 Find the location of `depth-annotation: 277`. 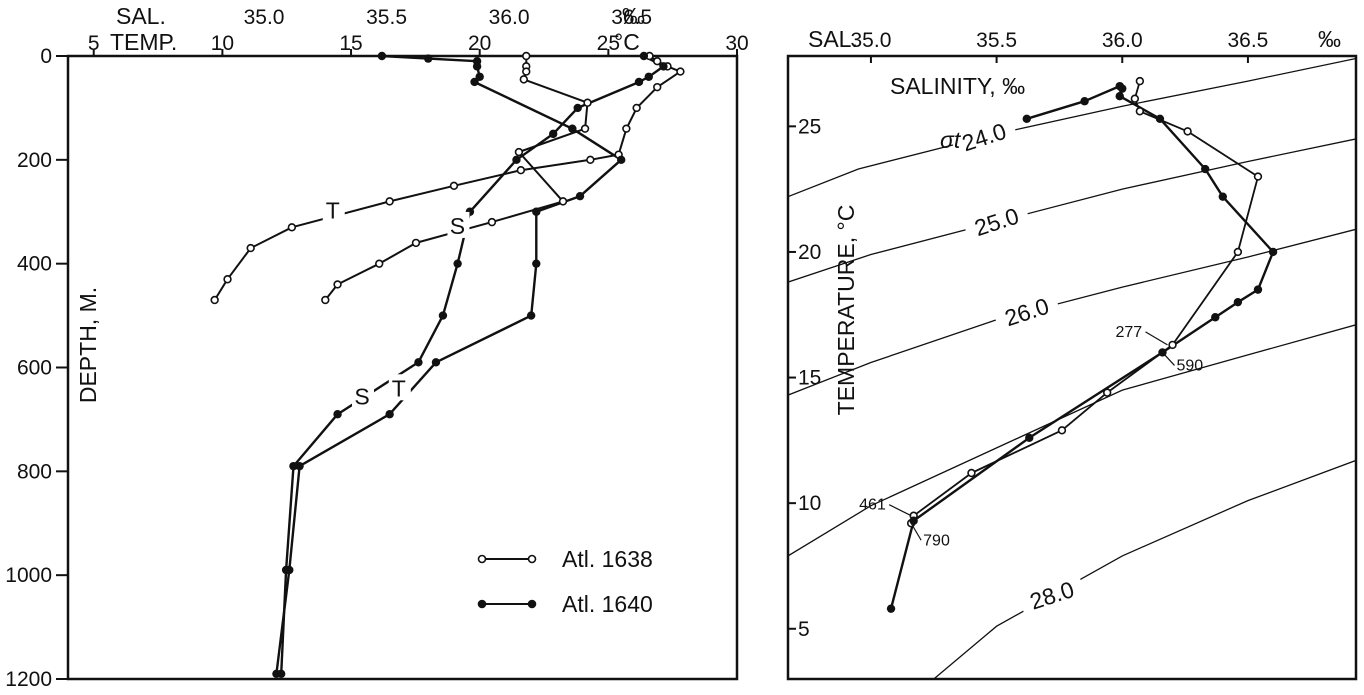

depth-annotation: 277 is located at coordinates (1129, 332).